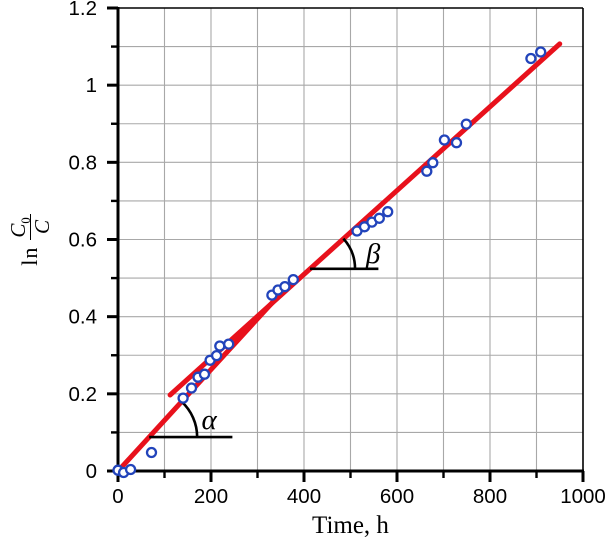 This screenshot has height=555, width=606. I want to click on y-tick-label: 0.8, so click(83, 162).